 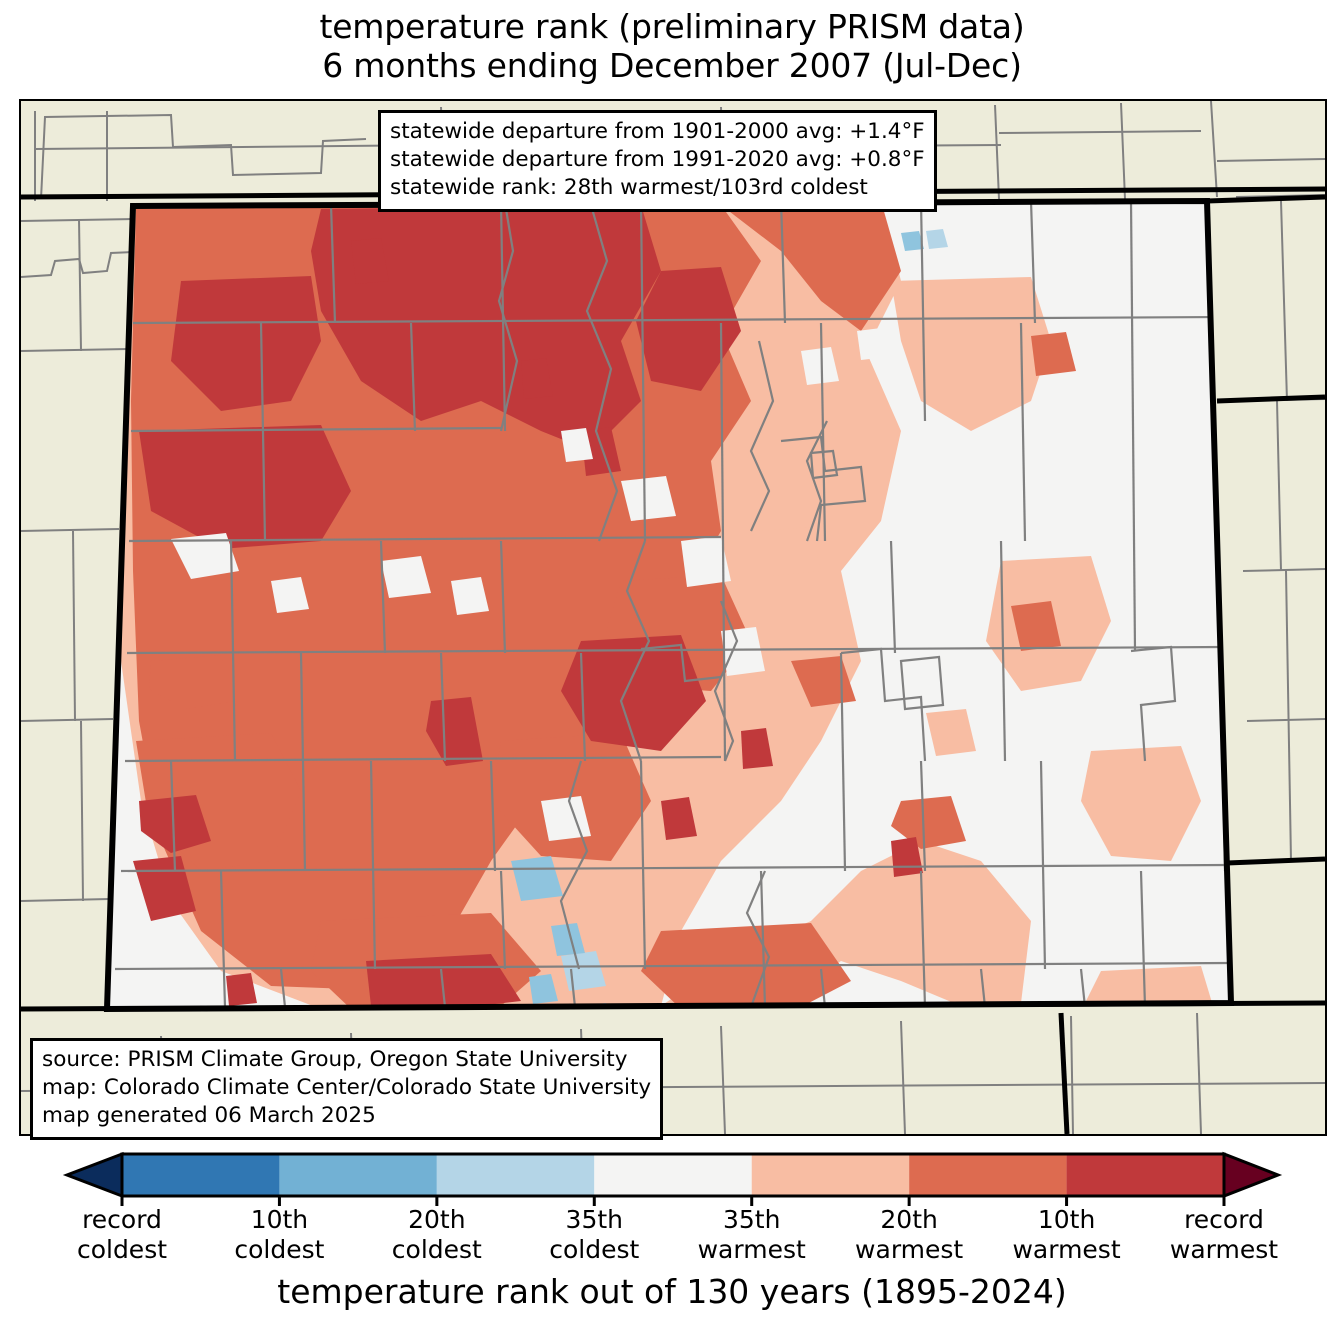 I want to click on colorbar, so click(x=672, y=1178).